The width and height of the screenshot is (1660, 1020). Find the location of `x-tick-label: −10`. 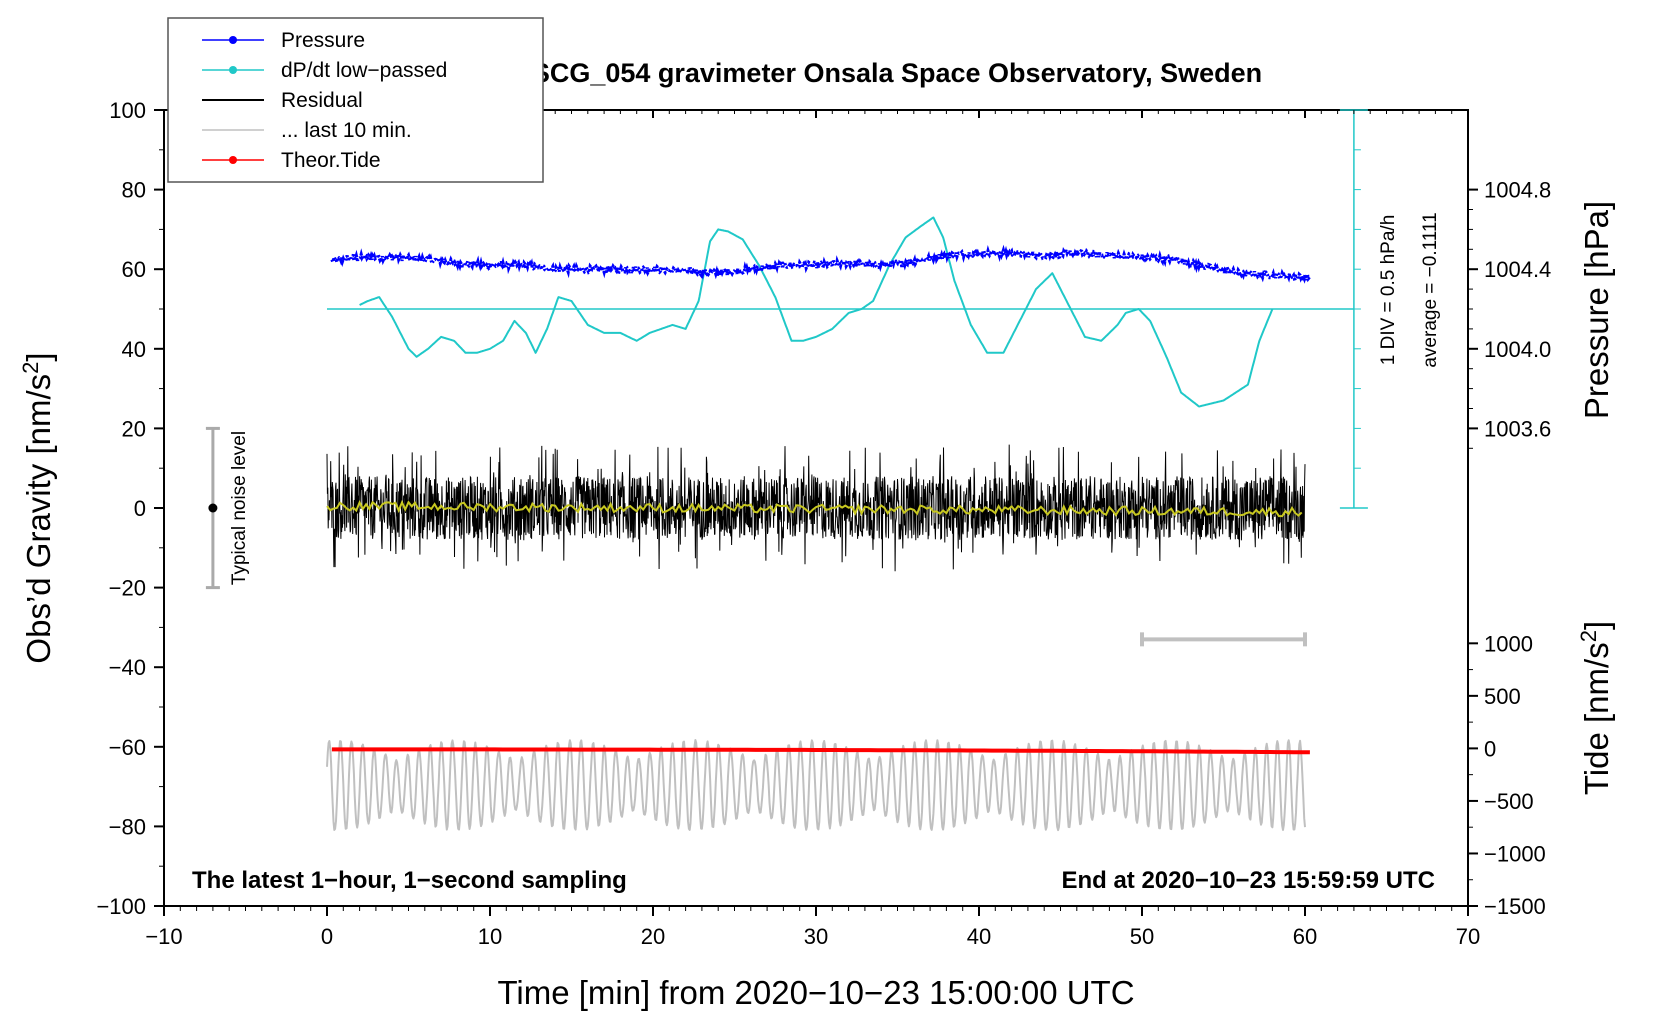

x-tick-label: −10 is located at coordinates (163, 936).